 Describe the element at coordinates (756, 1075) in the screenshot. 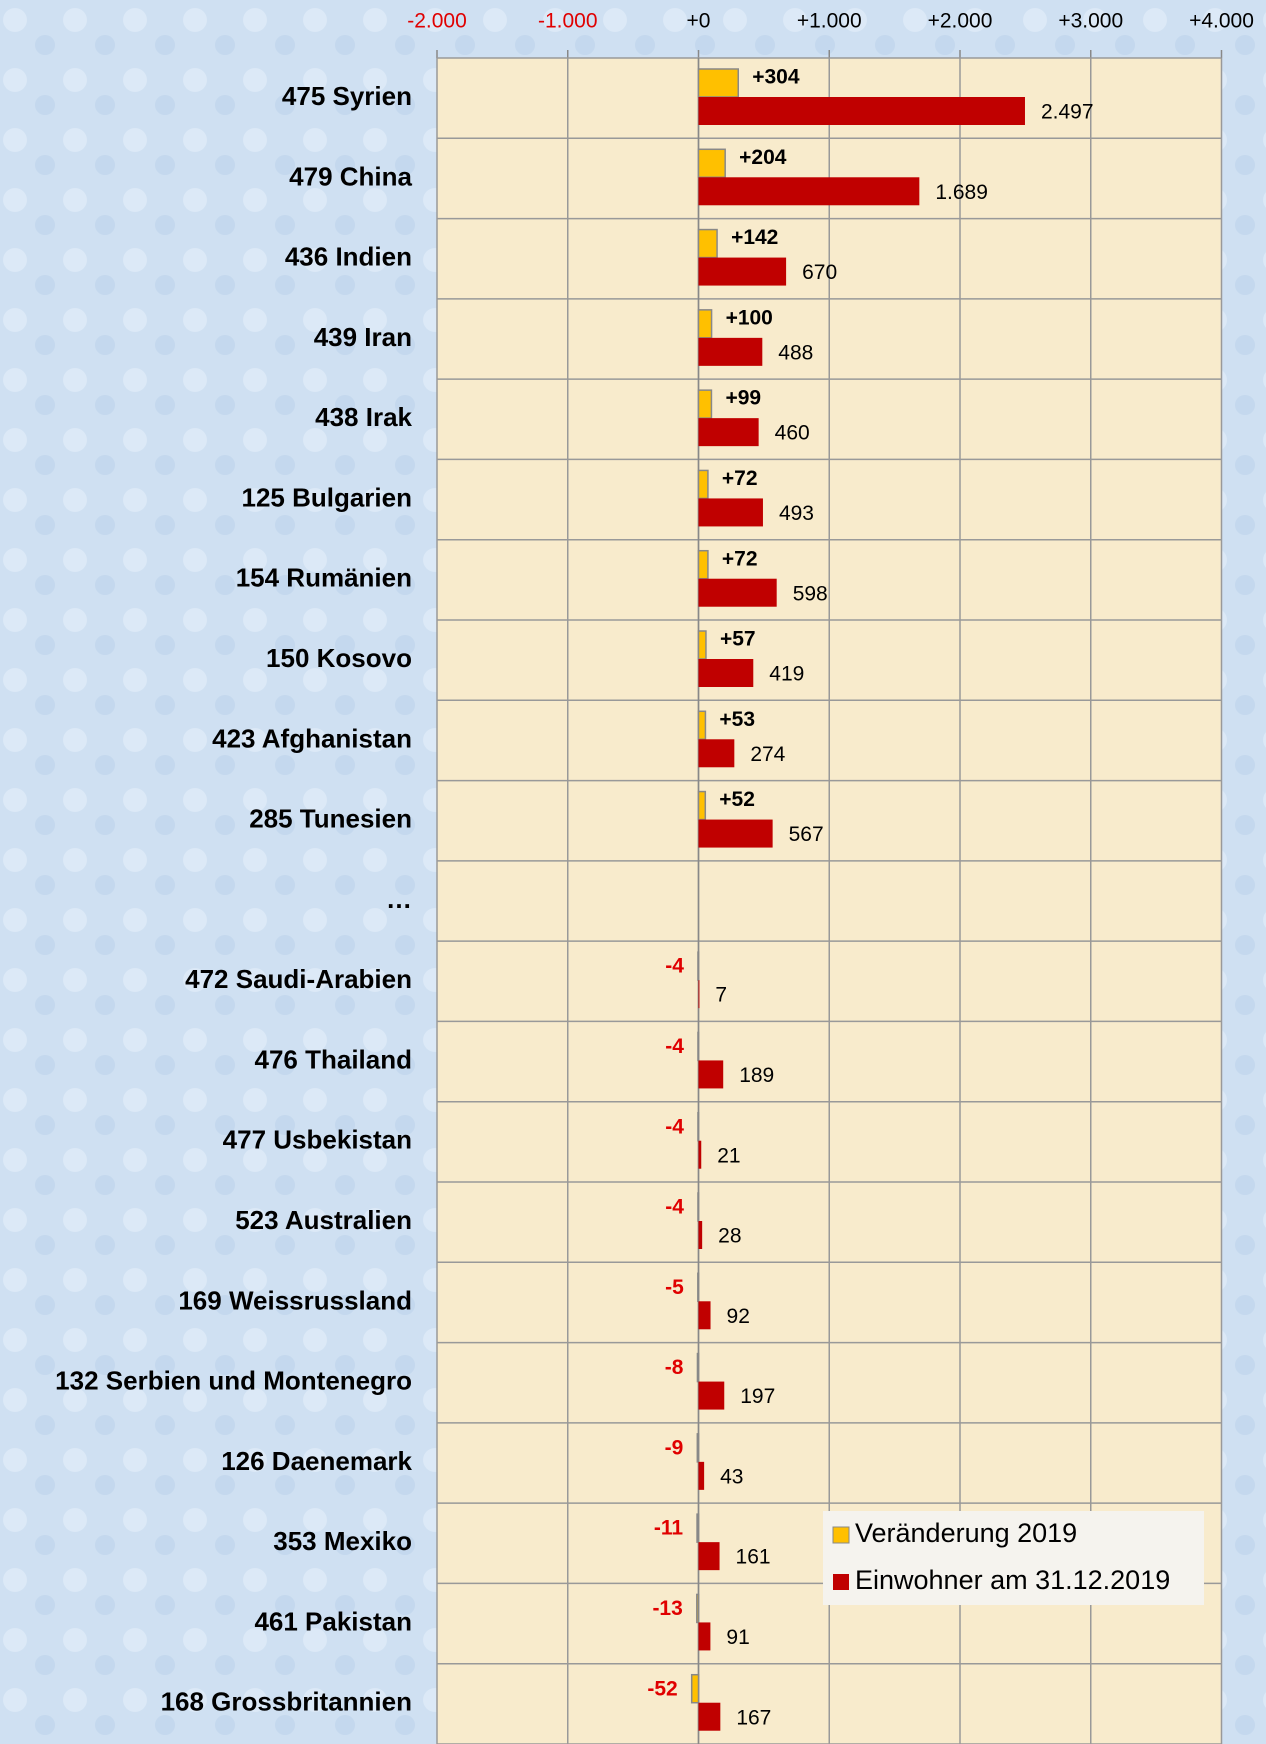

I see `value-label: 189` at that location.